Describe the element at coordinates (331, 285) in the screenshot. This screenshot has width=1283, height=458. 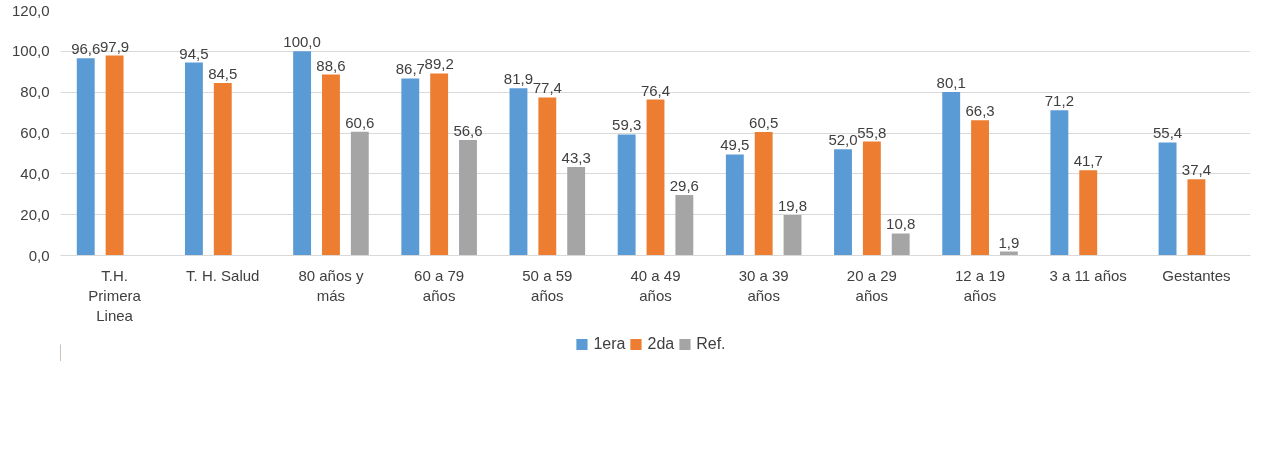
I see `x-tick-label: 80 años y más` at that location.